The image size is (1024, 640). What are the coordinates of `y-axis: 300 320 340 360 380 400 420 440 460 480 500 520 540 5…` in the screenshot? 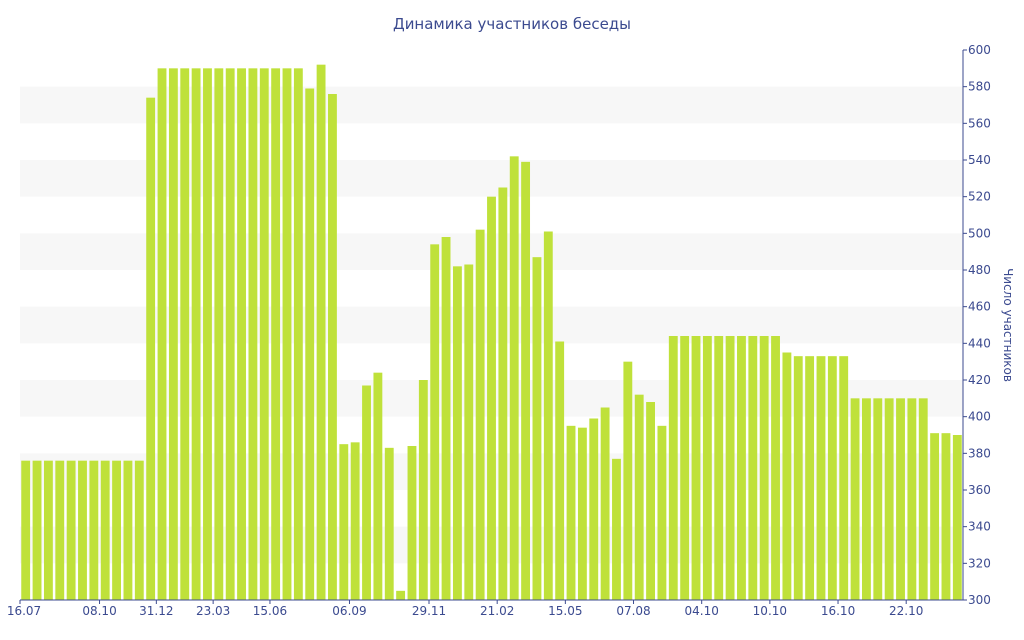 It's located at (976, 325).